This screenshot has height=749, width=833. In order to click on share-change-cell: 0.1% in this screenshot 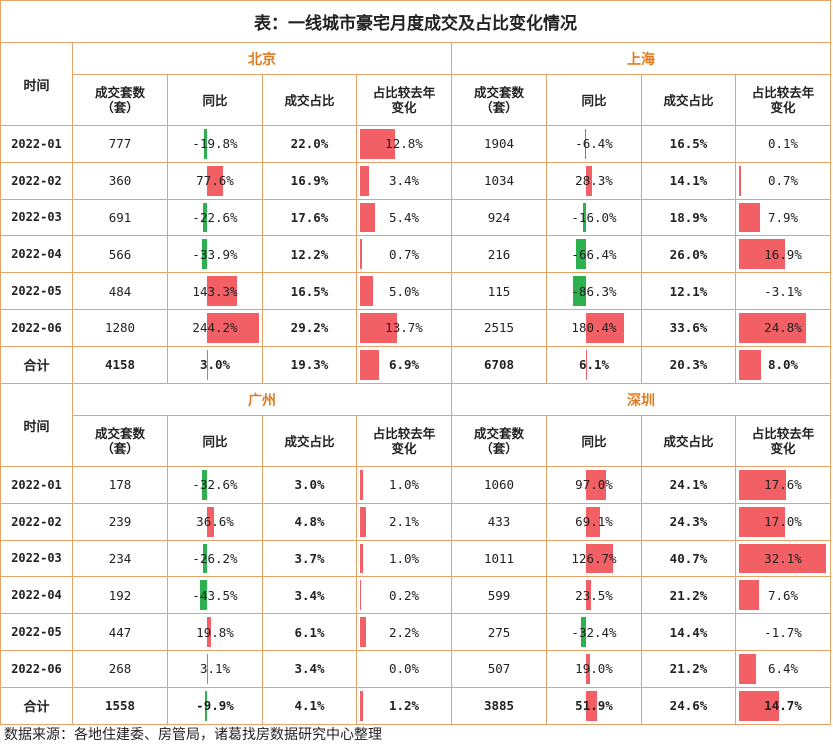, I will do `click(783, 144)`.